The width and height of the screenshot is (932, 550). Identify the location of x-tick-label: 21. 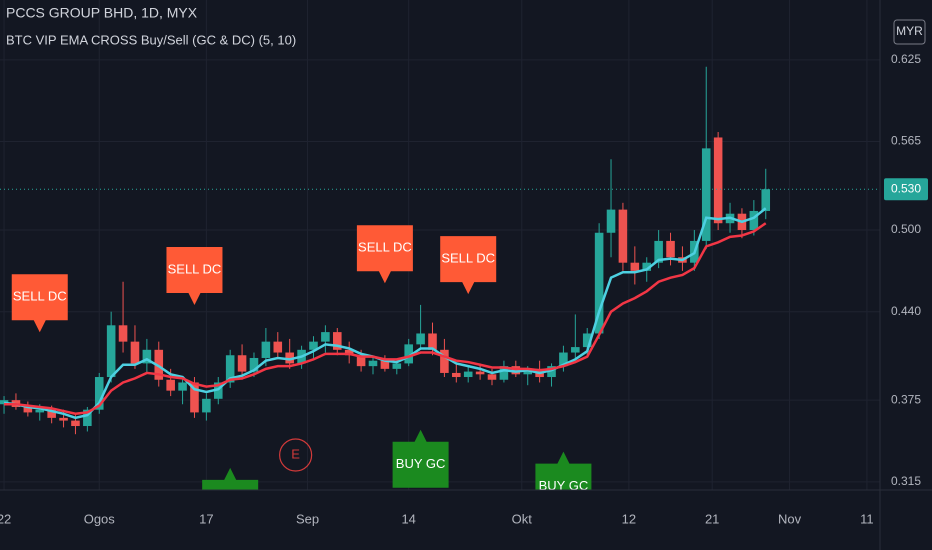
(712, 518).